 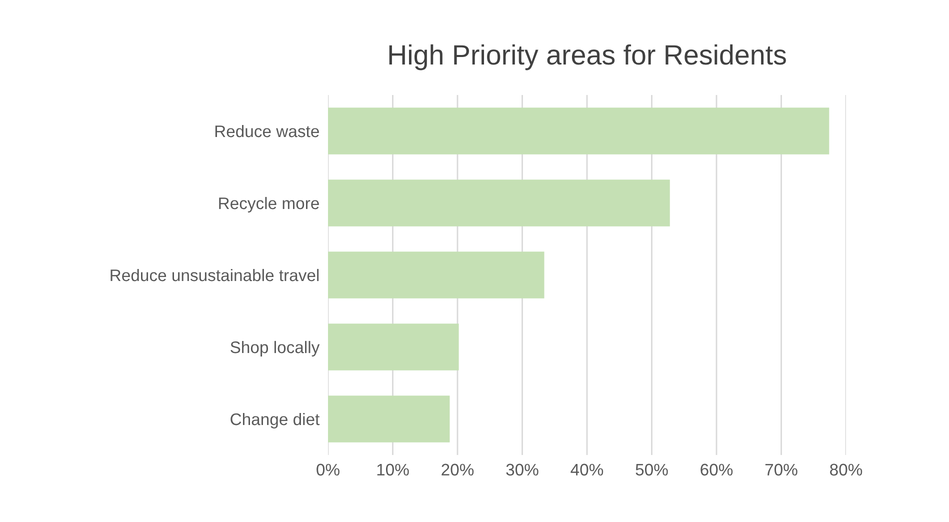 What do you see at coordinates (275, 420) in the screenshot?
I see `y-tick-label: Change diet` at bounding box center [275, 420].